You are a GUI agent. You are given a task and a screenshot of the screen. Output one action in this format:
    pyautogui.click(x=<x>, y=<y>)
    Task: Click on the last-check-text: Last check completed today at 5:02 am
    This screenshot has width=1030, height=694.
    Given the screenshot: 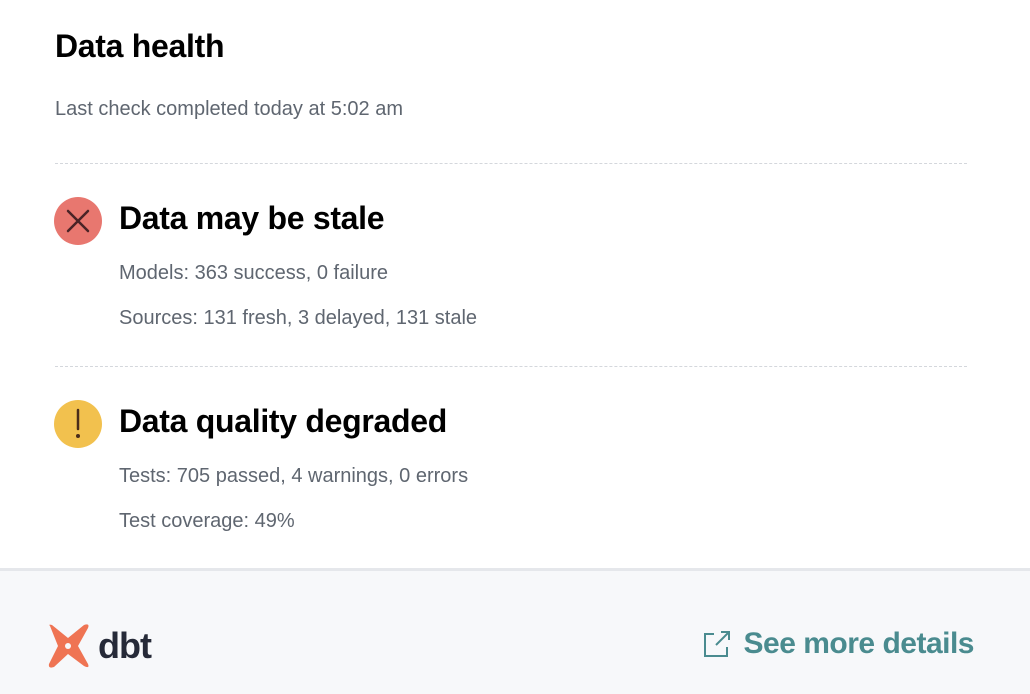 What is the action you would take?
    pyautogui.click(x=229, y=109)
    